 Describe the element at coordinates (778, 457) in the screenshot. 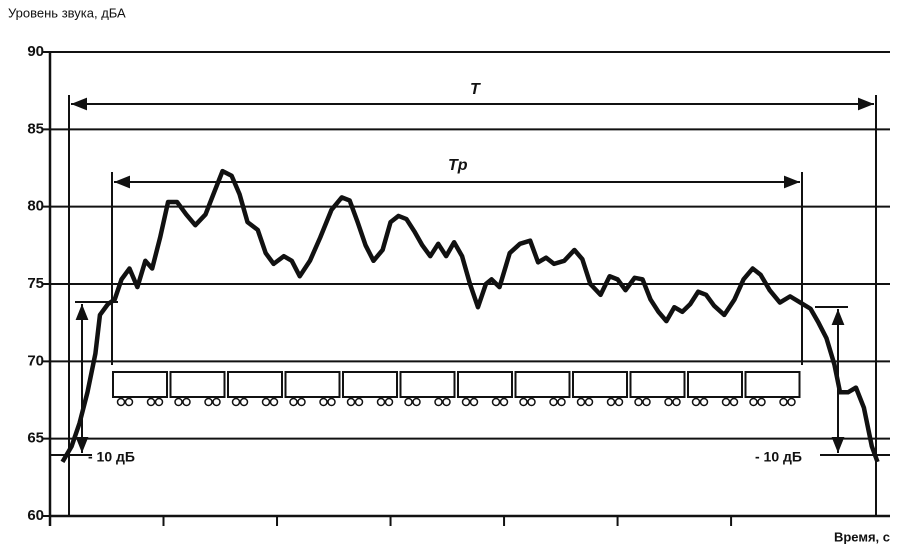

I see `right-drop-label: - 10 дБ` at that location.